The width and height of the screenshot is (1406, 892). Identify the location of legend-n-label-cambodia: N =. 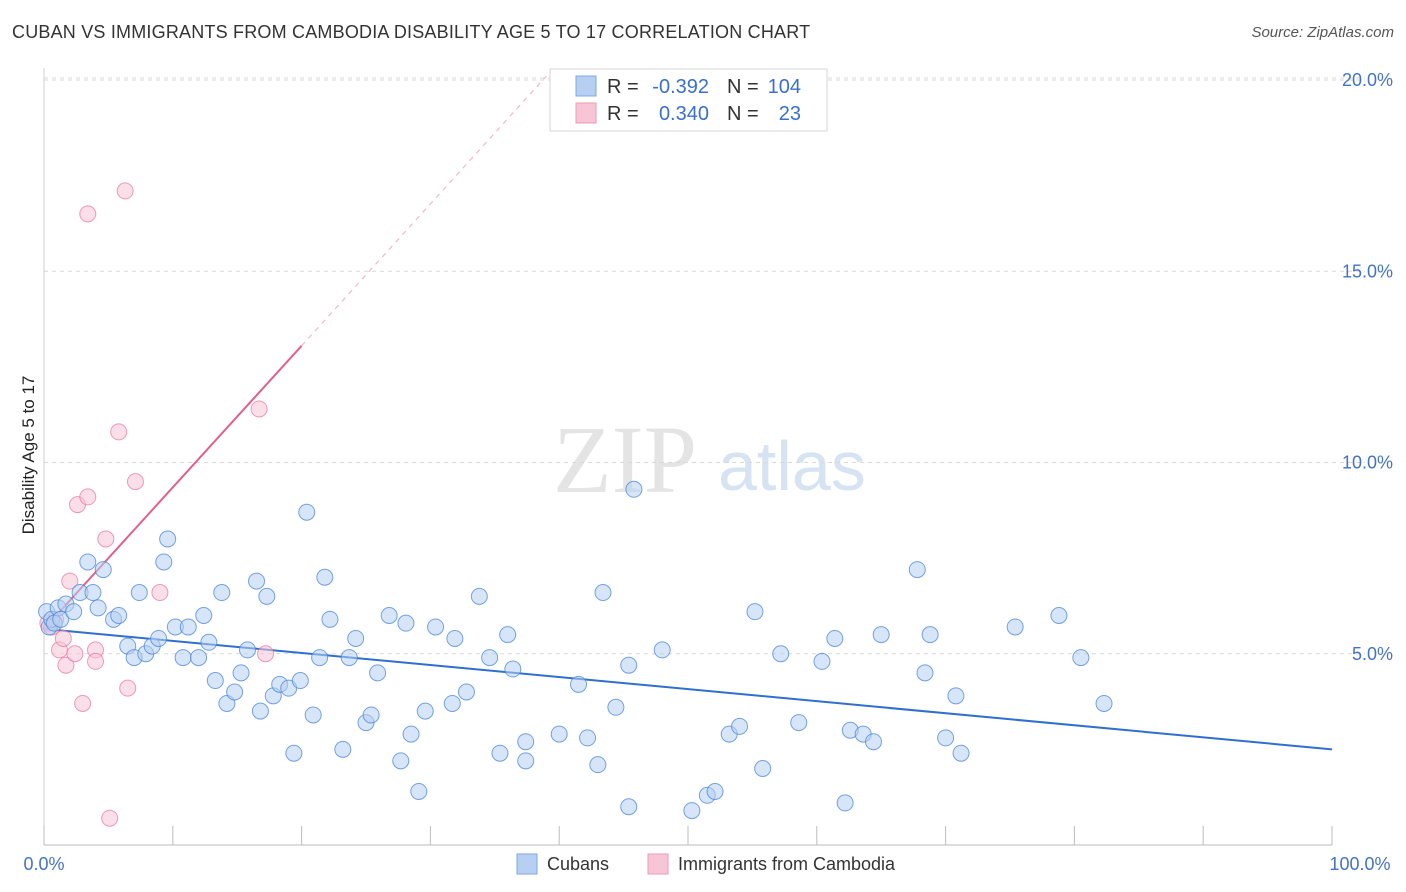
(743, 114).